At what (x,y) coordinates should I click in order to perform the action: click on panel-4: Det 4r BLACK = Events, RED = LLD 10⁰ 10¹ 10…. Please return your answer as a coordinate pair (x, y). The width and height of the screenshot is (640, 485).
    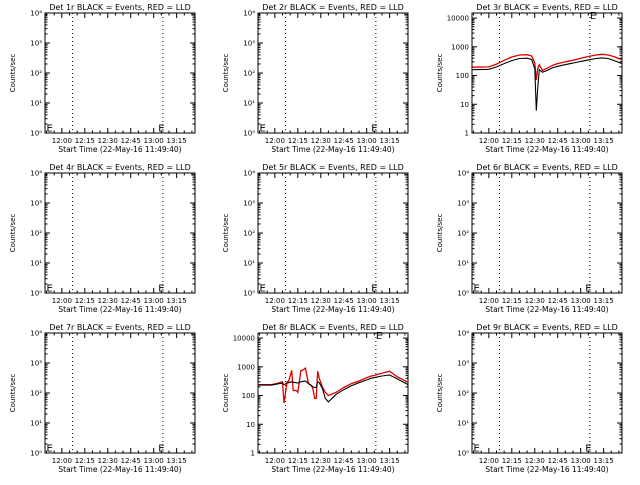
    Looking at the image, I should click on (102, 238).